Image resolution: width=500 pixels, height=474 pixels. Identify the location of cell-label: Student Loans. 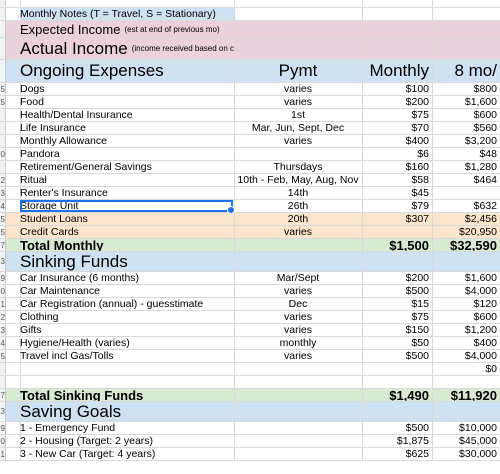
(127, 219).